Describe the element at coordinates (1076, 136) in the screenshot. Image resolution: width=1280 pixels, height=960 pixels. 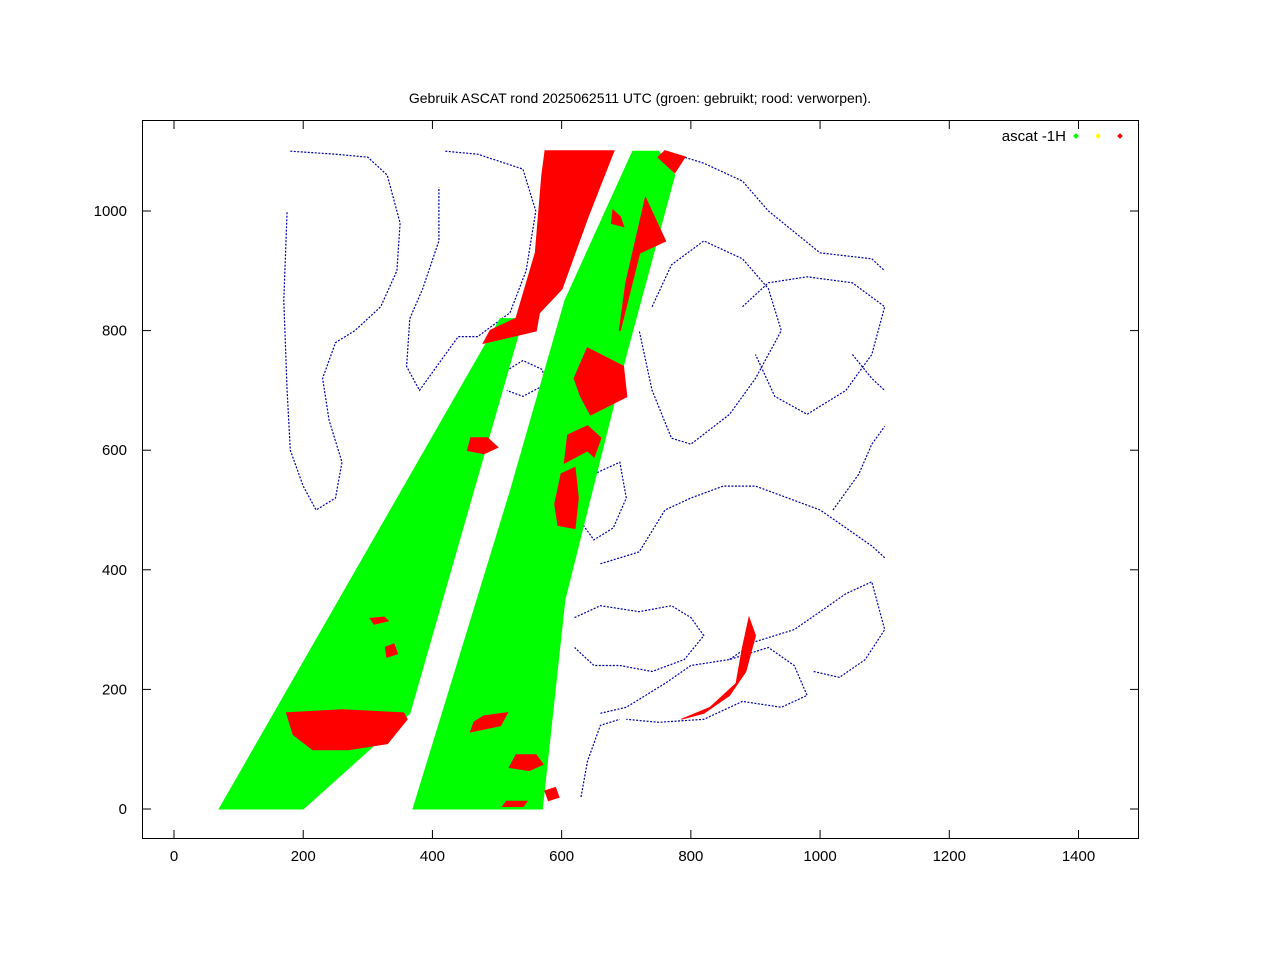
I see `legend-marker-used` at that location.